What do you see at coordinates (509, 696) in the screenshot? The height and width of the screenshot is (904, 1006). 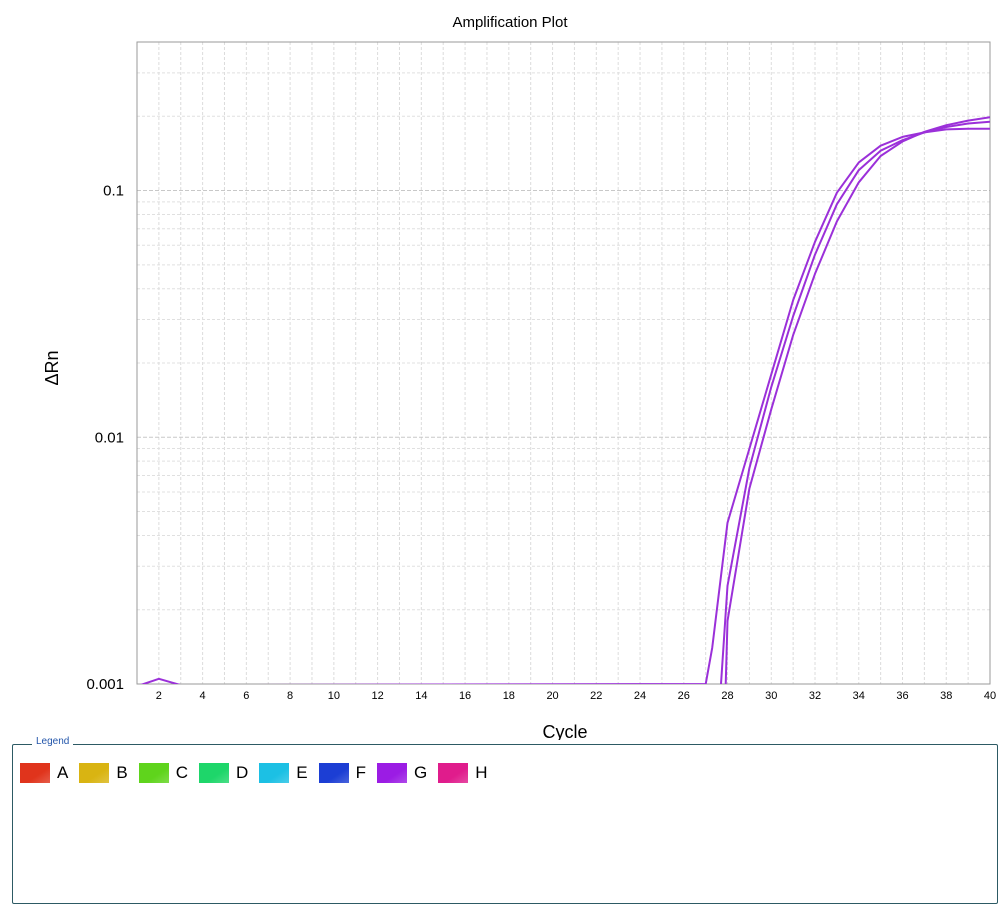 I see `x-tick-label: 18` at bounding box center [509, 696].